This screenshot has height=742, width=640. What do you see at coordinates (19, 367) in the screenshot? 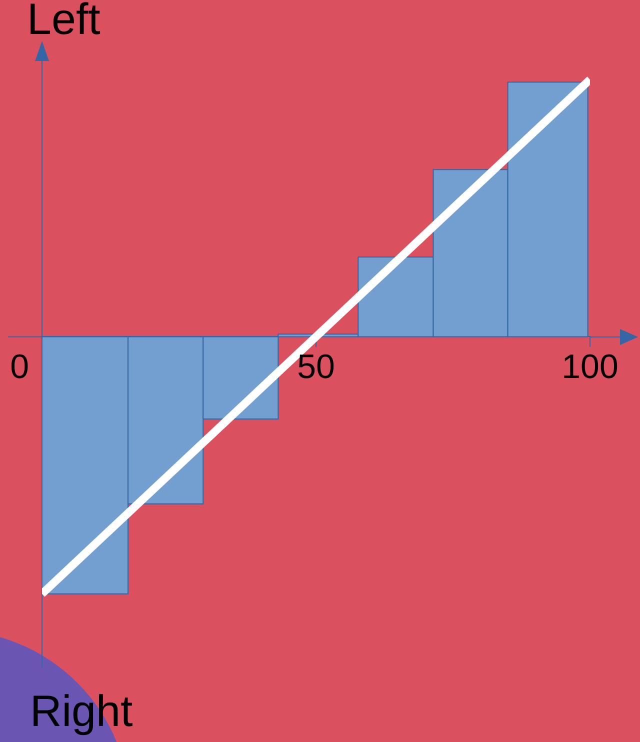
I see `x-tick-label: 0` at bounding box center [19, 367].